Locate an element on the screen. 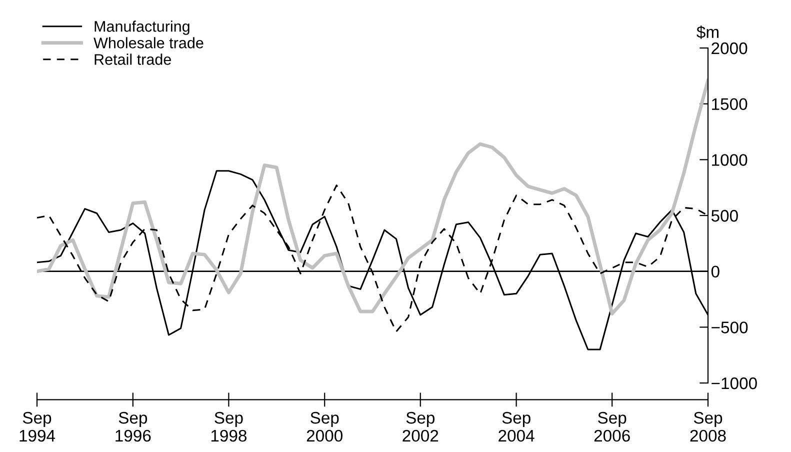 The width and height of the screenshot is (791, 452). y-tick-label: 1000 is located at coordinates (730, 160).